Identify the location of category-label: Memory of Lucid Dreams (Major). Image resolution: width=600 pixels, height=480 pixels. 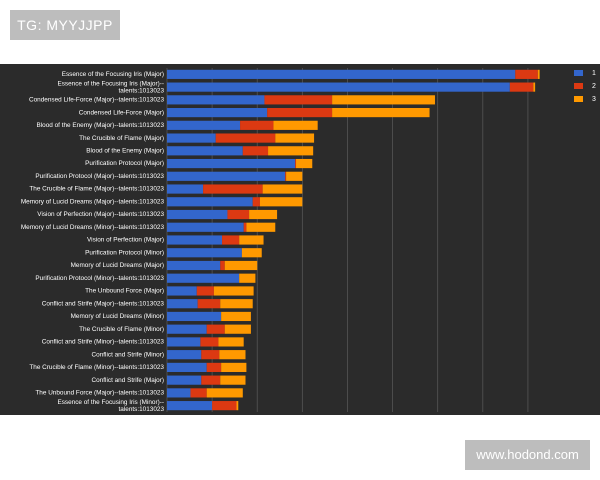
(117, 265).